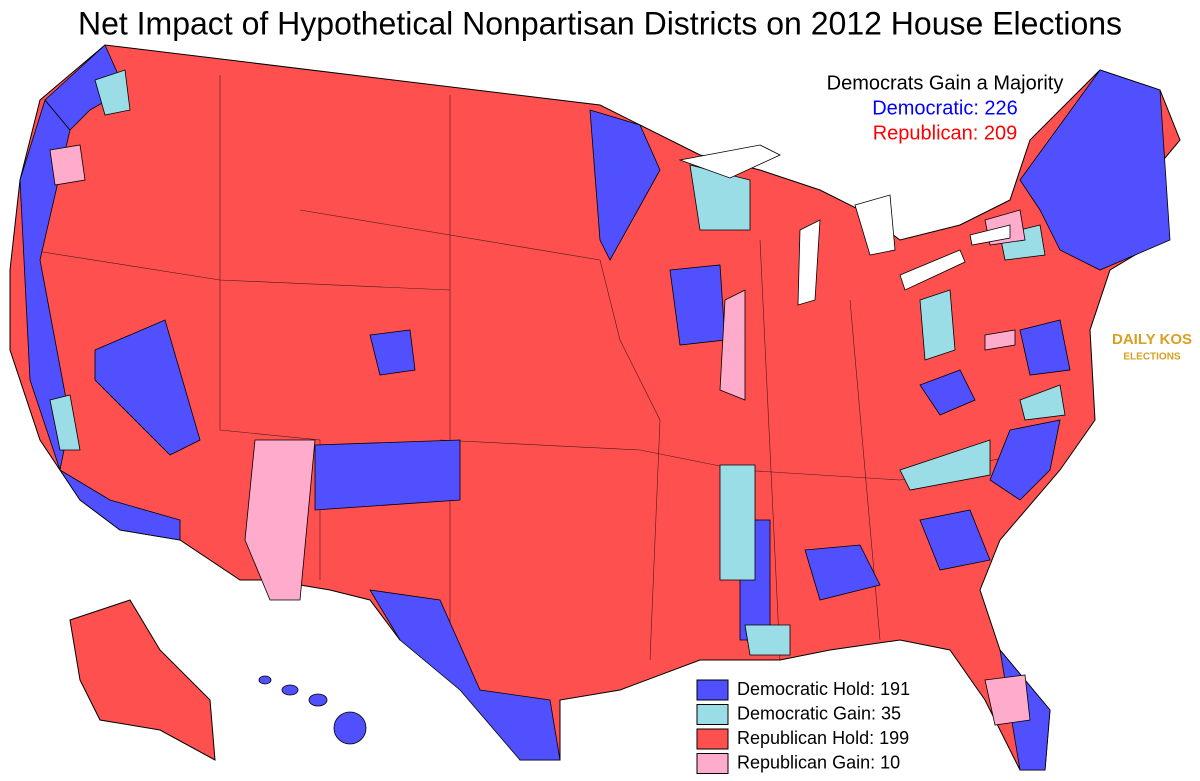 The image size is (1200, 781). Describe the element at coordinates (625, 185) in the screenshot. I see `minnesota-blue` at that location.